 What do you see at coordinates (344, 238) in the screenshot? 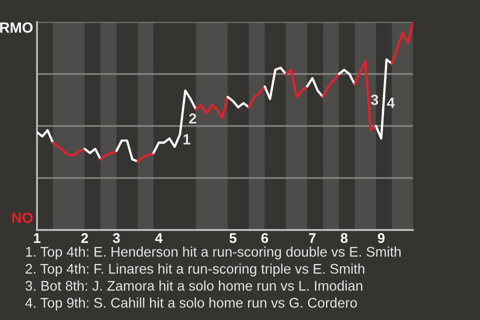
I see `x-tick-label: 8` at bounding box center [344, 238].